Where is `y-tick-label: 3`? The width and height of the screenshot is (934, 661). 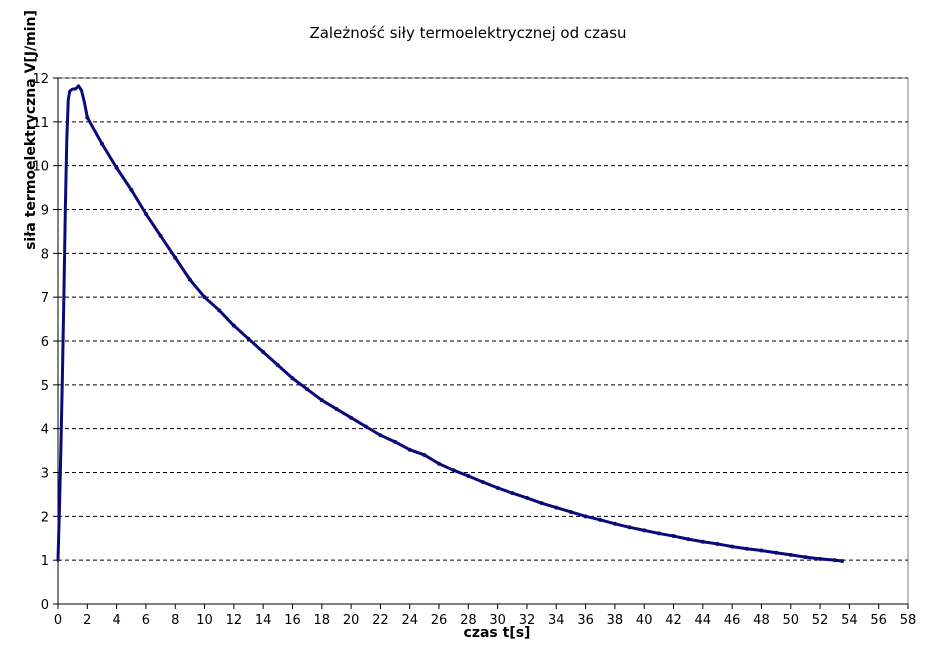
y-tick-label: 3 is located at coordinates (45, 474).